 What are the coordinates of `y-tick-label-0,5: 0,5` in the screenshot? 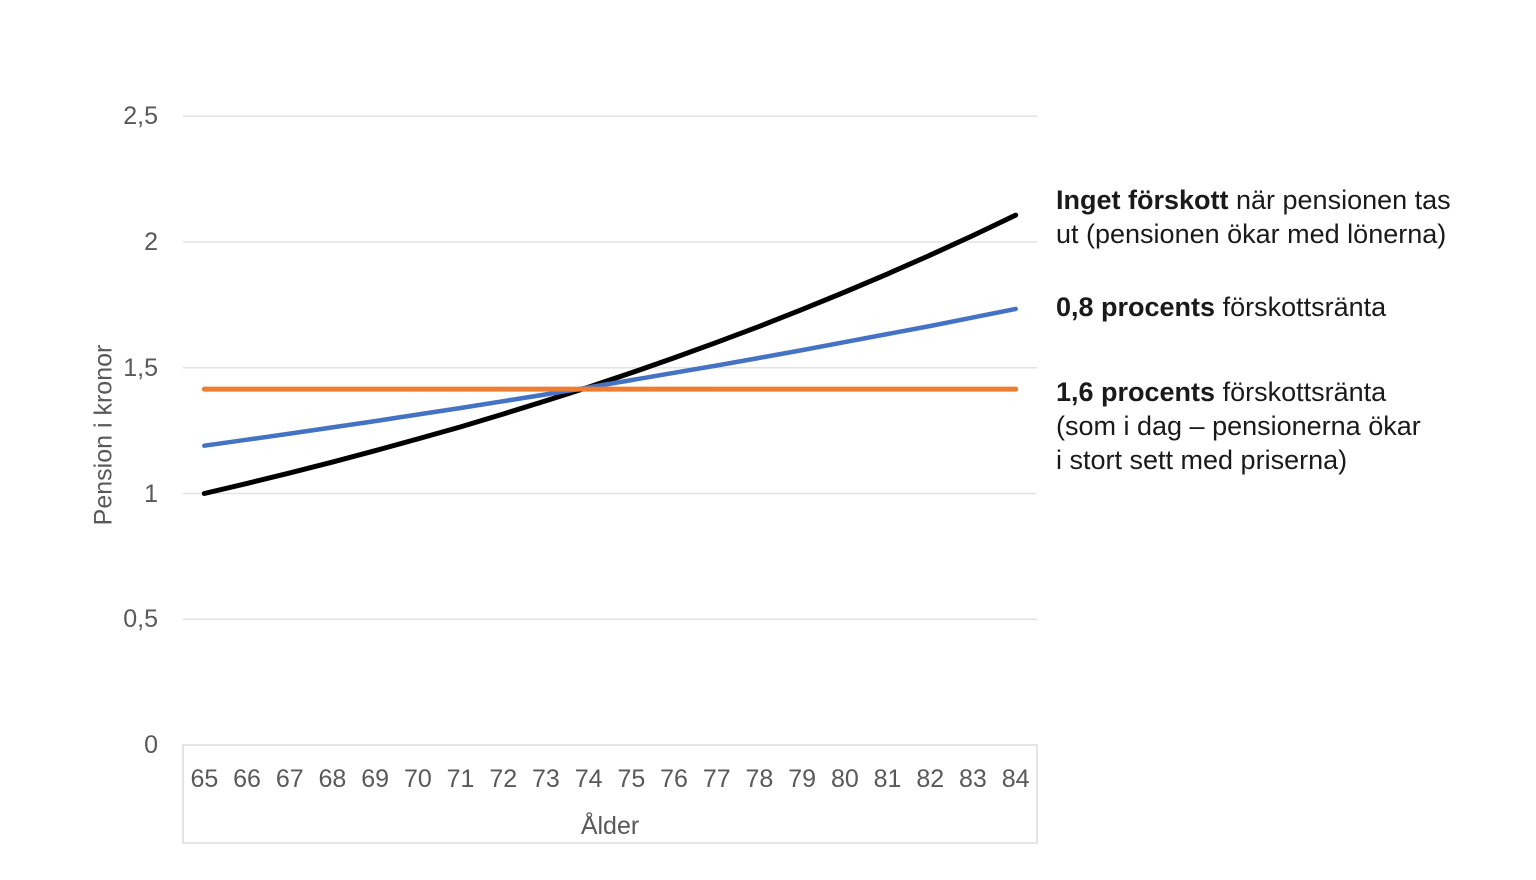 It's located at (140, 619).